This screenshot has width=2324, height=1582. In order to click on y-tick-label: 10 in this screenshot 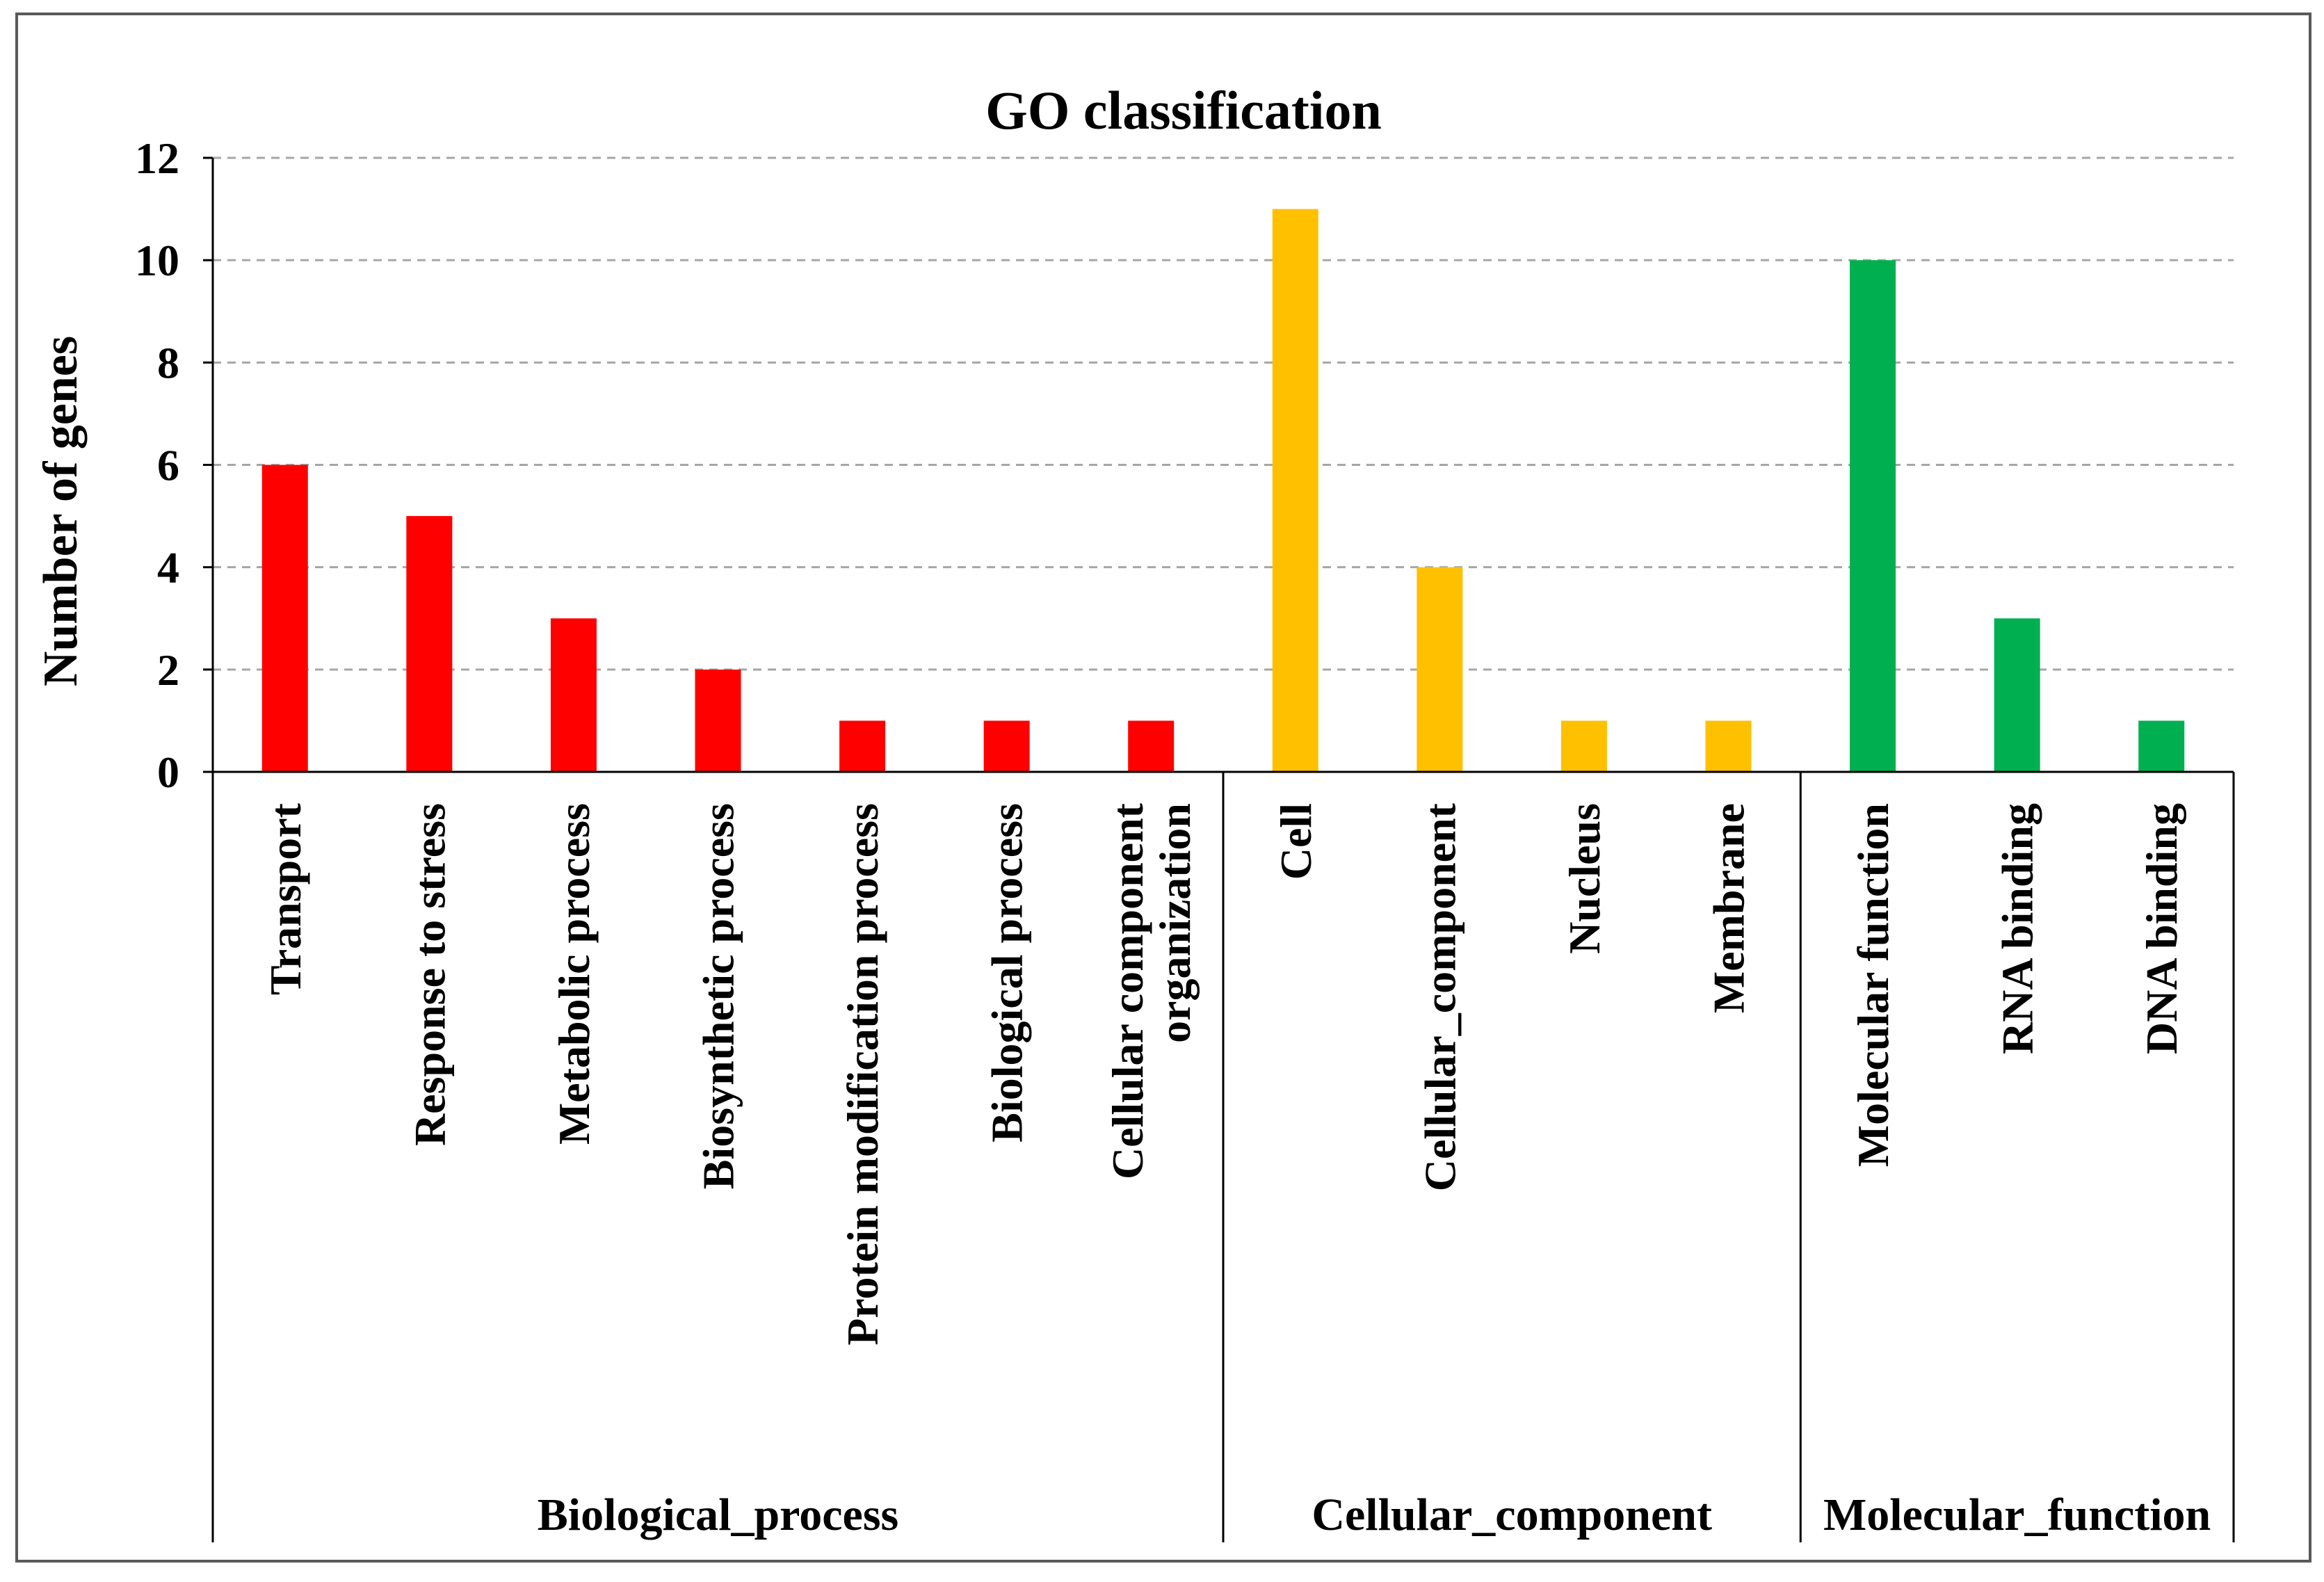, I will do `click(157, 260)`.